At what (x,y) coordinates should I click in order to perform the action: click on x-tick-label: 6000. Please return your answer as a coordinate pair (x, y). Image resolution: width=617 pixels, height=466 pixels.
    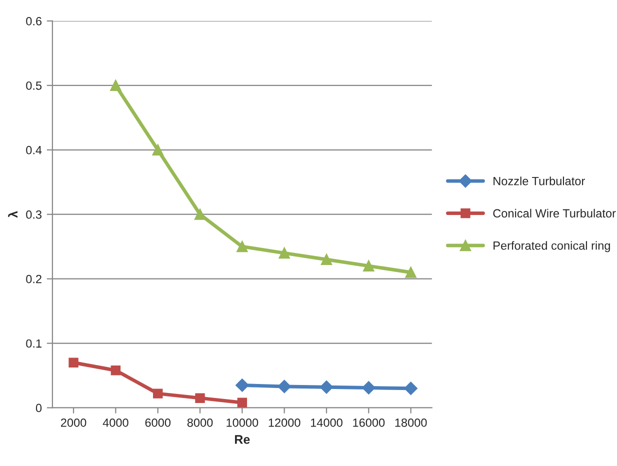
    Looking at the image, I should click on (158, 422).